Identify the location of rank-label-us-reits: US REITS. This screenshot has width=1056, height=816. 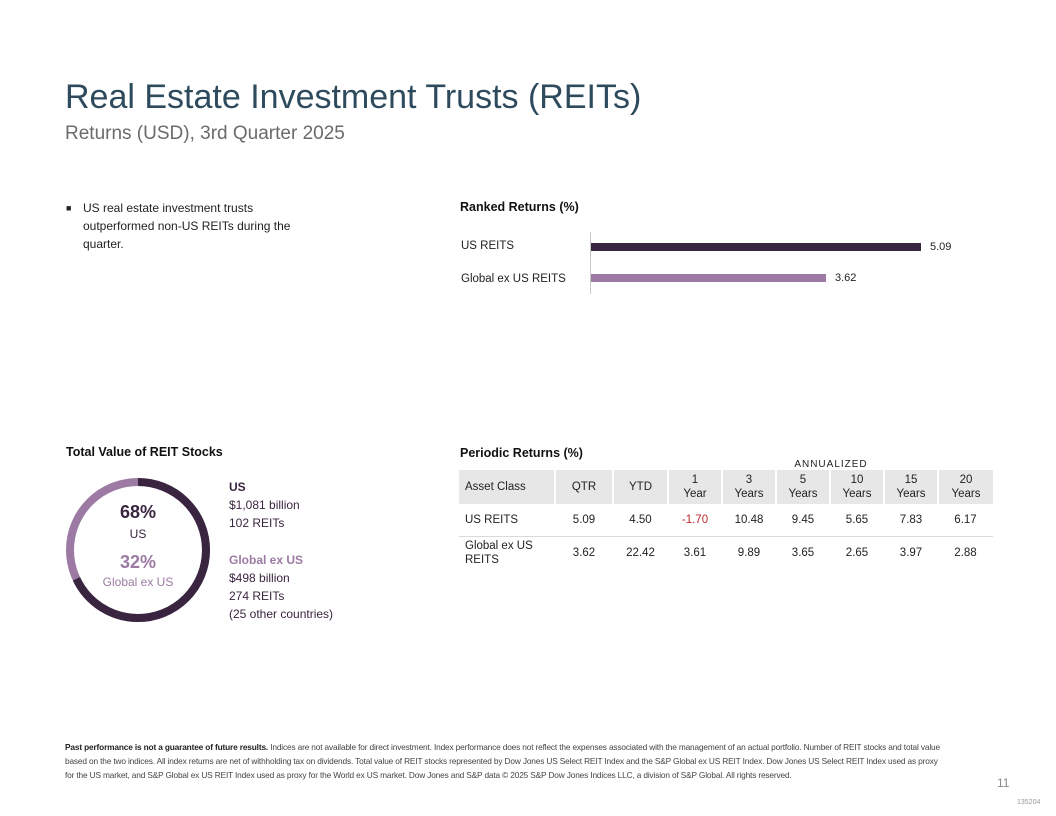
(488, 246).